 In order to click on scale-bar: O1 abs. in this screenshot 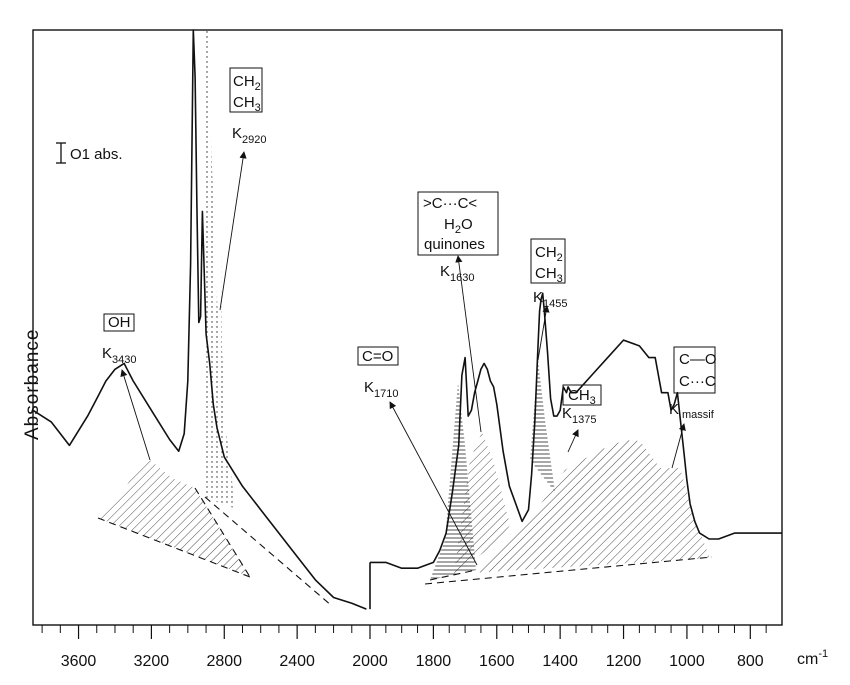, I will do `click(89, 153)`.